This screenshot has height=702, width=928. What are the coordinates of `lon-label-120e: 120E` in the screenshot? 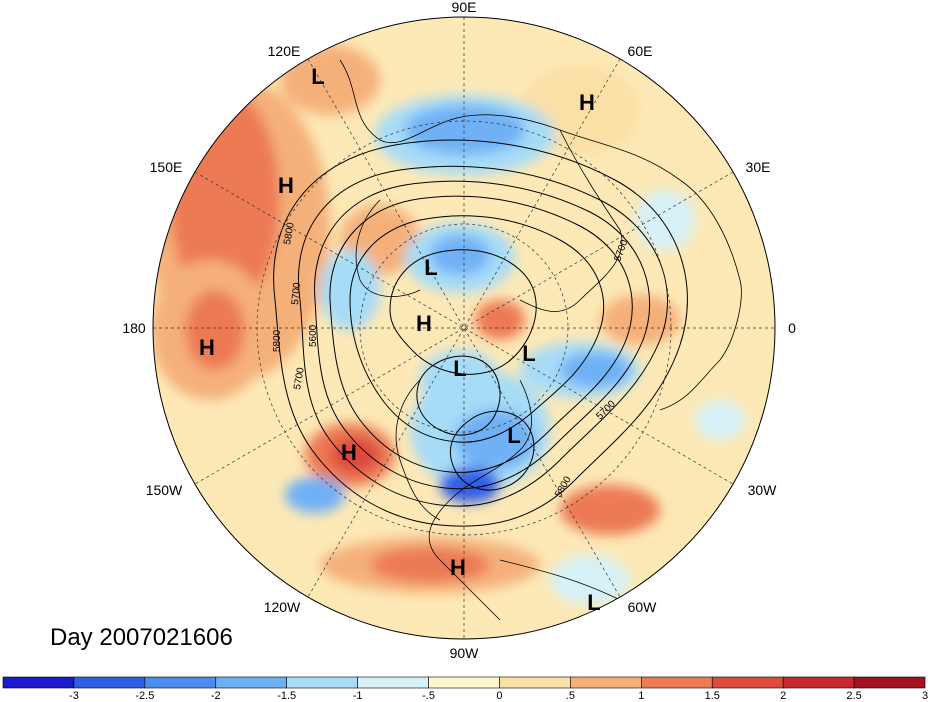 It's located at (284, 51).